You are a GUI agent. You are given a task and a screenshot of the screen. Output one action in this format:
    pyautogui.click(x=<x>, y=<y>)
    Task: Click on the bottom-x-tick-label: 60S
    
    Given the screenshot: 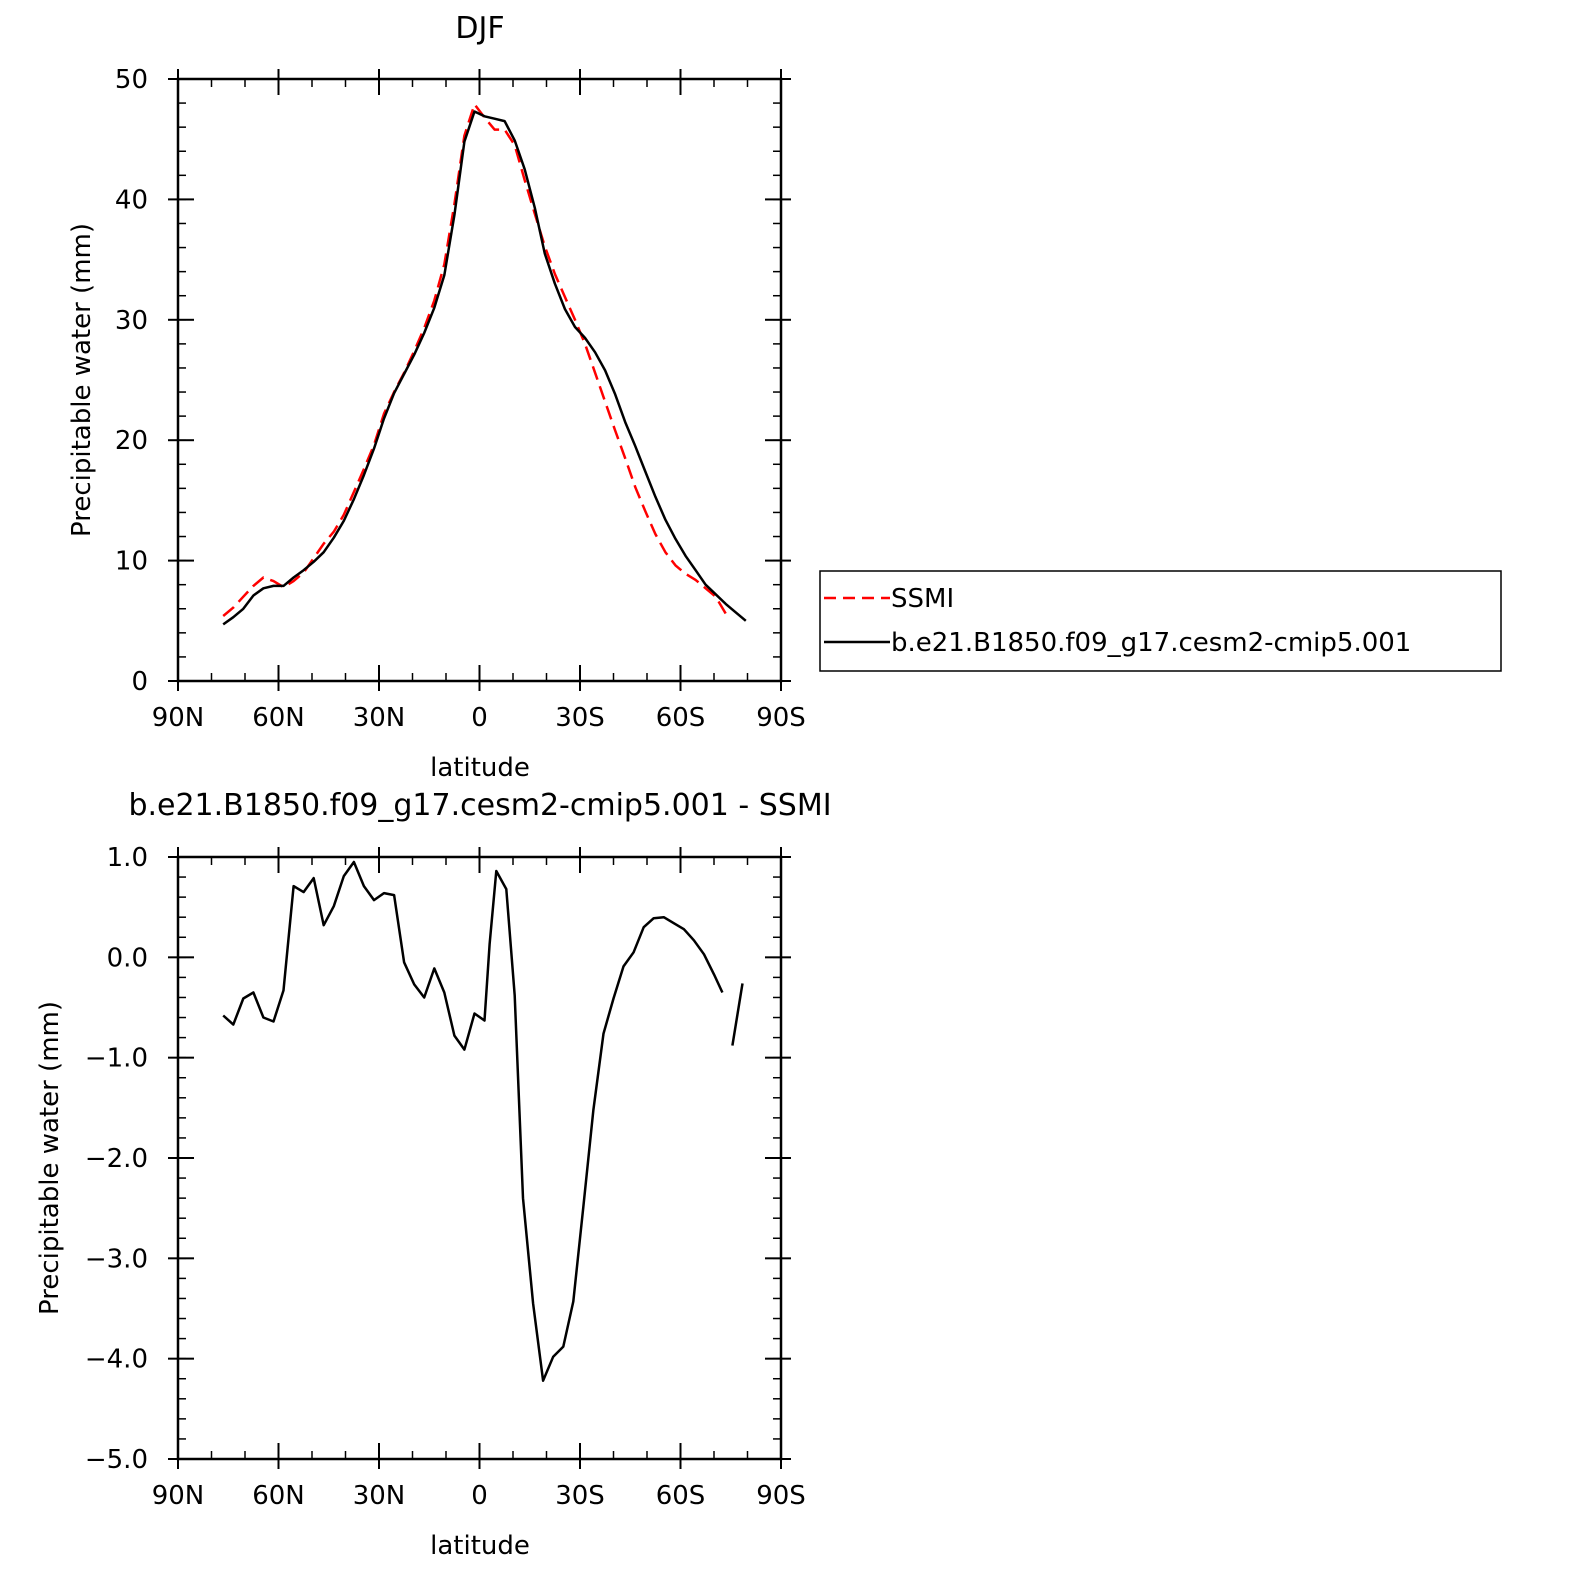 What is the action you would take?
    pyautogui.click(x=681, y=1496)
    